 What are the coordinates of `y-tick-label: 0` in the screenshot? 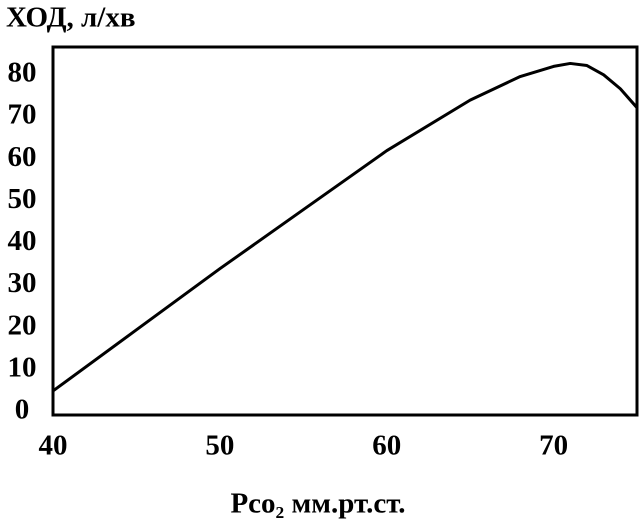 It's located at (22, 410).